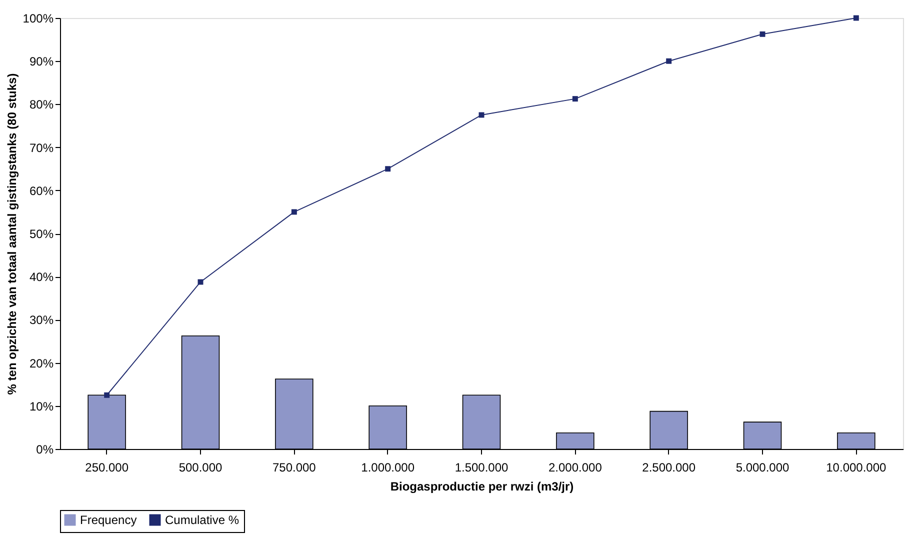 The height and width of the screenshot is (550, 918). I want to click on x-axis-title: Biogasproductie per rwzi (m3/jr), so click(482, 487).